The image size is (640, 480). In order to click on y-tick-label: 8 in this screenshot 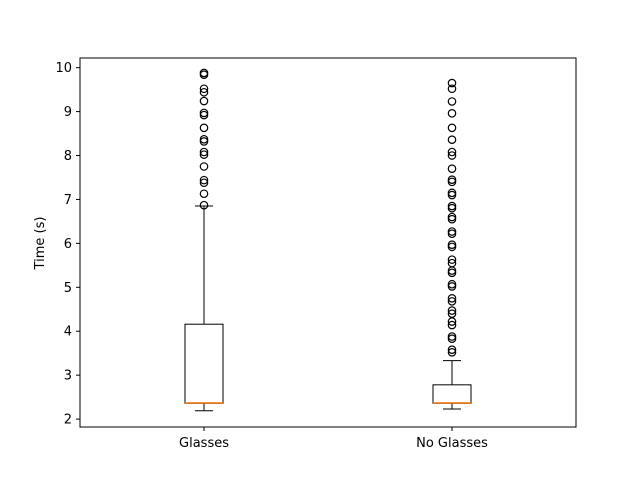, I will do `click(68, 156)`.